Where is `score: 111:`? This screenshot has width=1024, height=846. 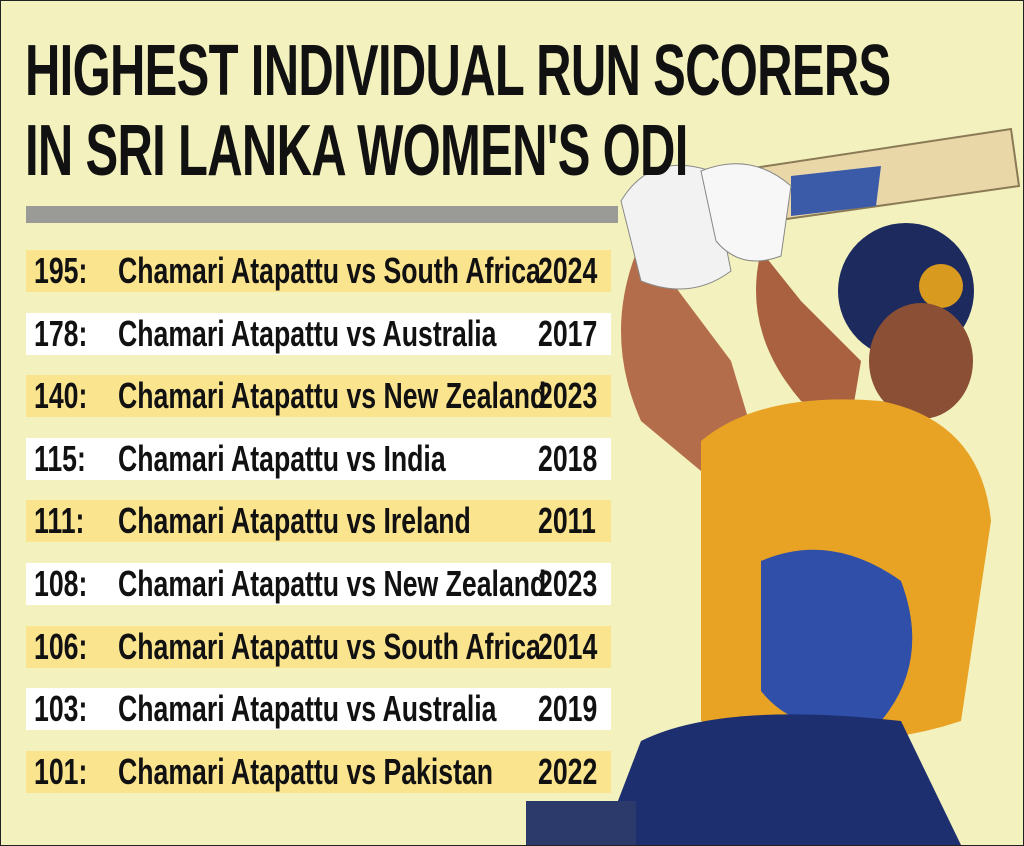 score: 111: is located at coordinates (59, 521).